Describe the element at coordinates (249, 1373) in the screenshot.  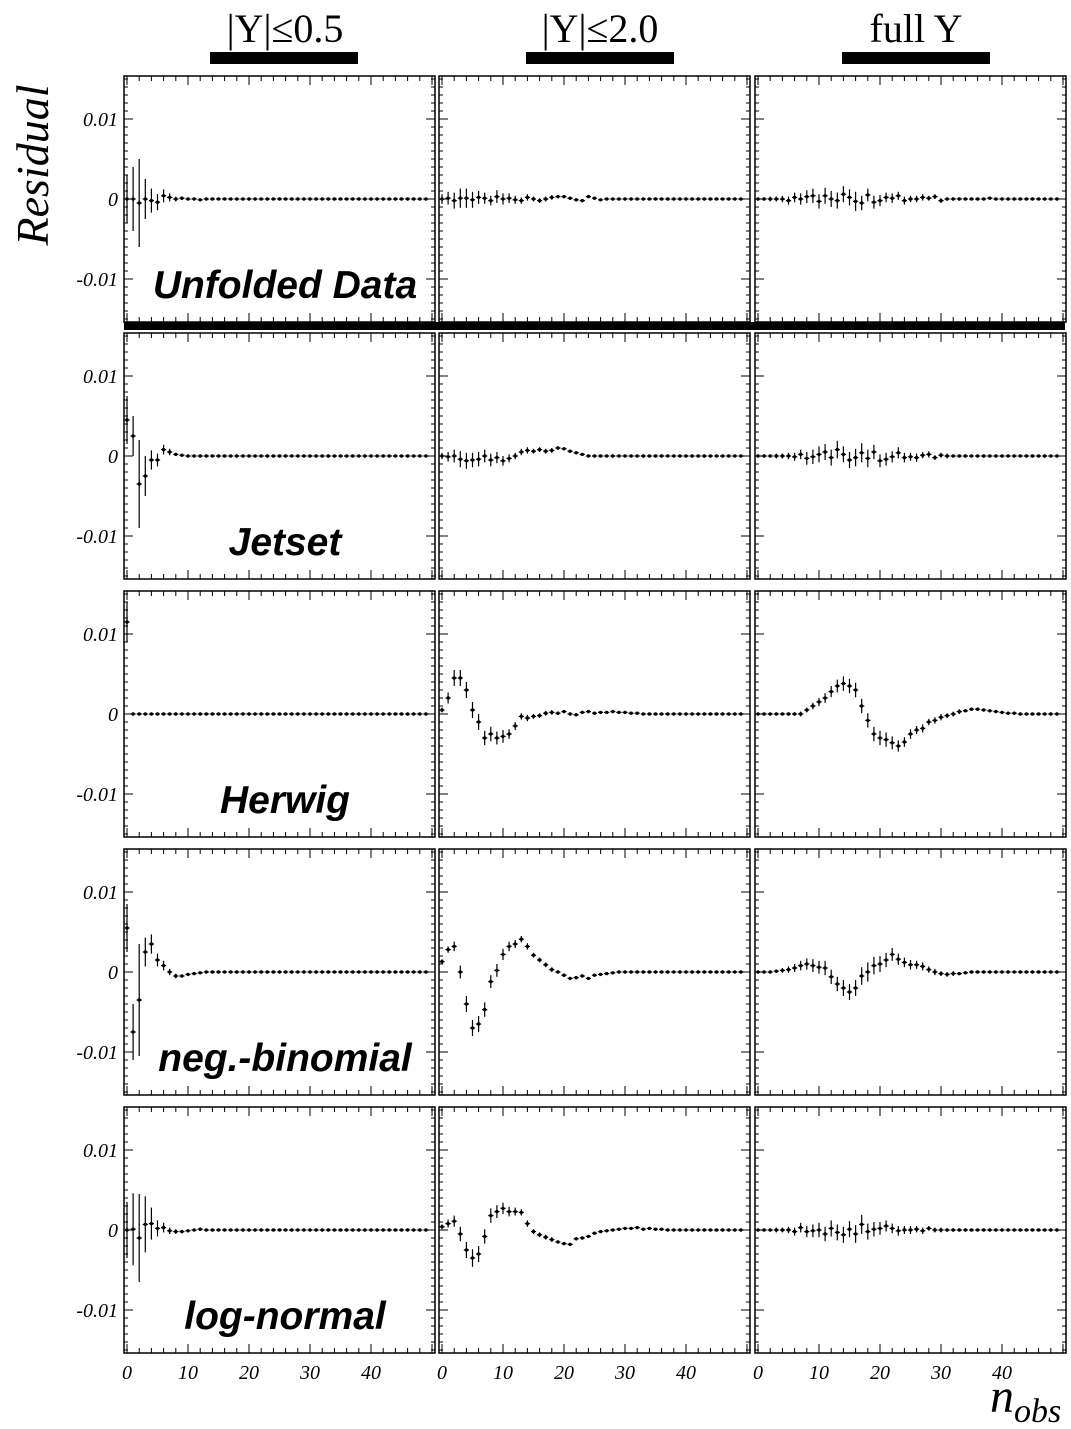
I see `x-tick-label: 20` at that location.